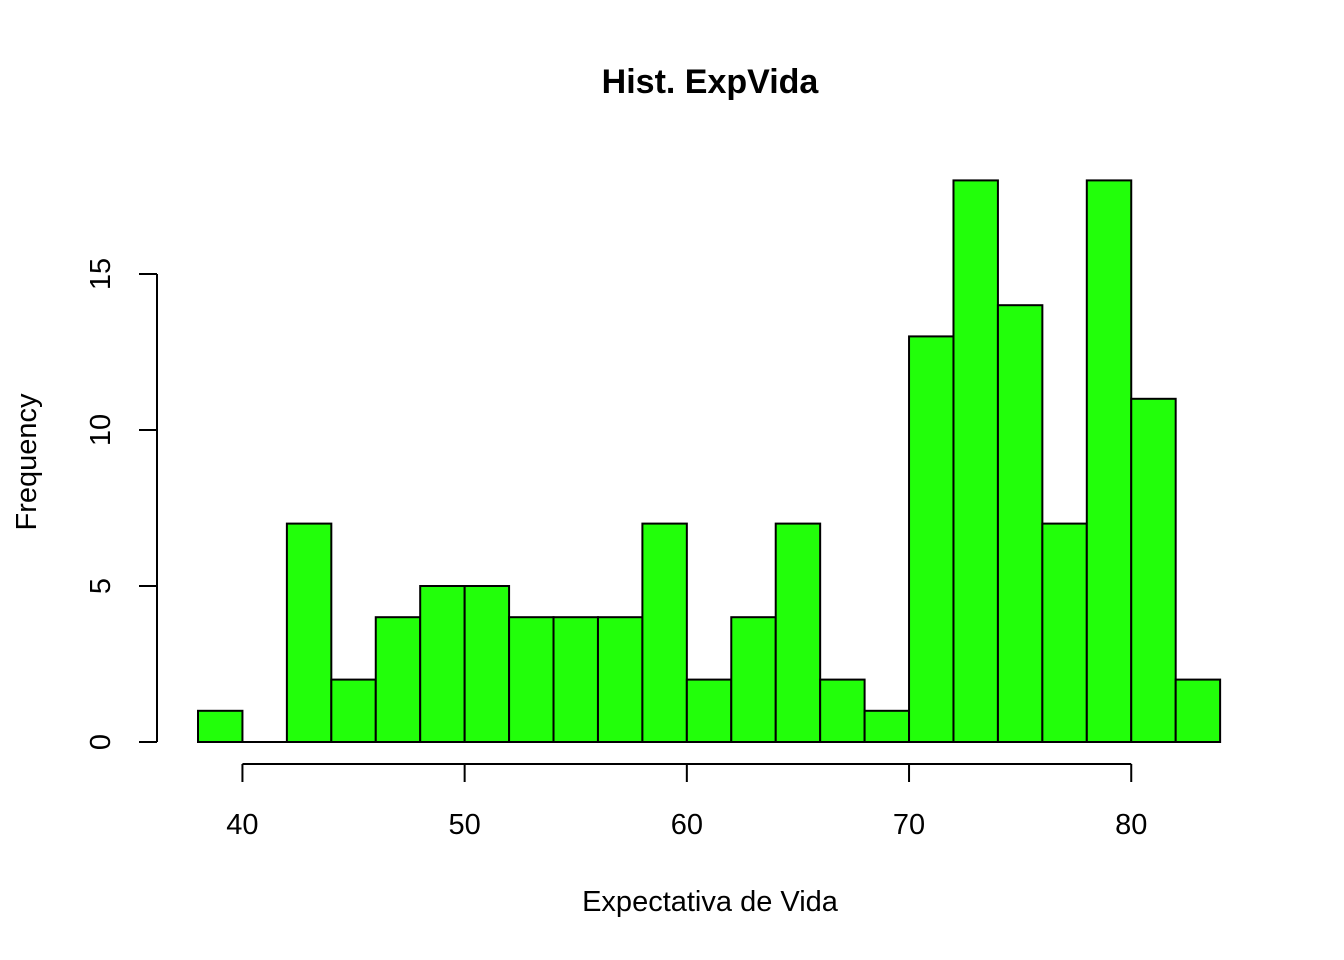 Image resolution: width=1344 pixels, height=960 pixels. What do you see at coordinates (1131, 825) in the screenshot?
I see `x-tick-label: 80` at bounding box center [1131, 825].